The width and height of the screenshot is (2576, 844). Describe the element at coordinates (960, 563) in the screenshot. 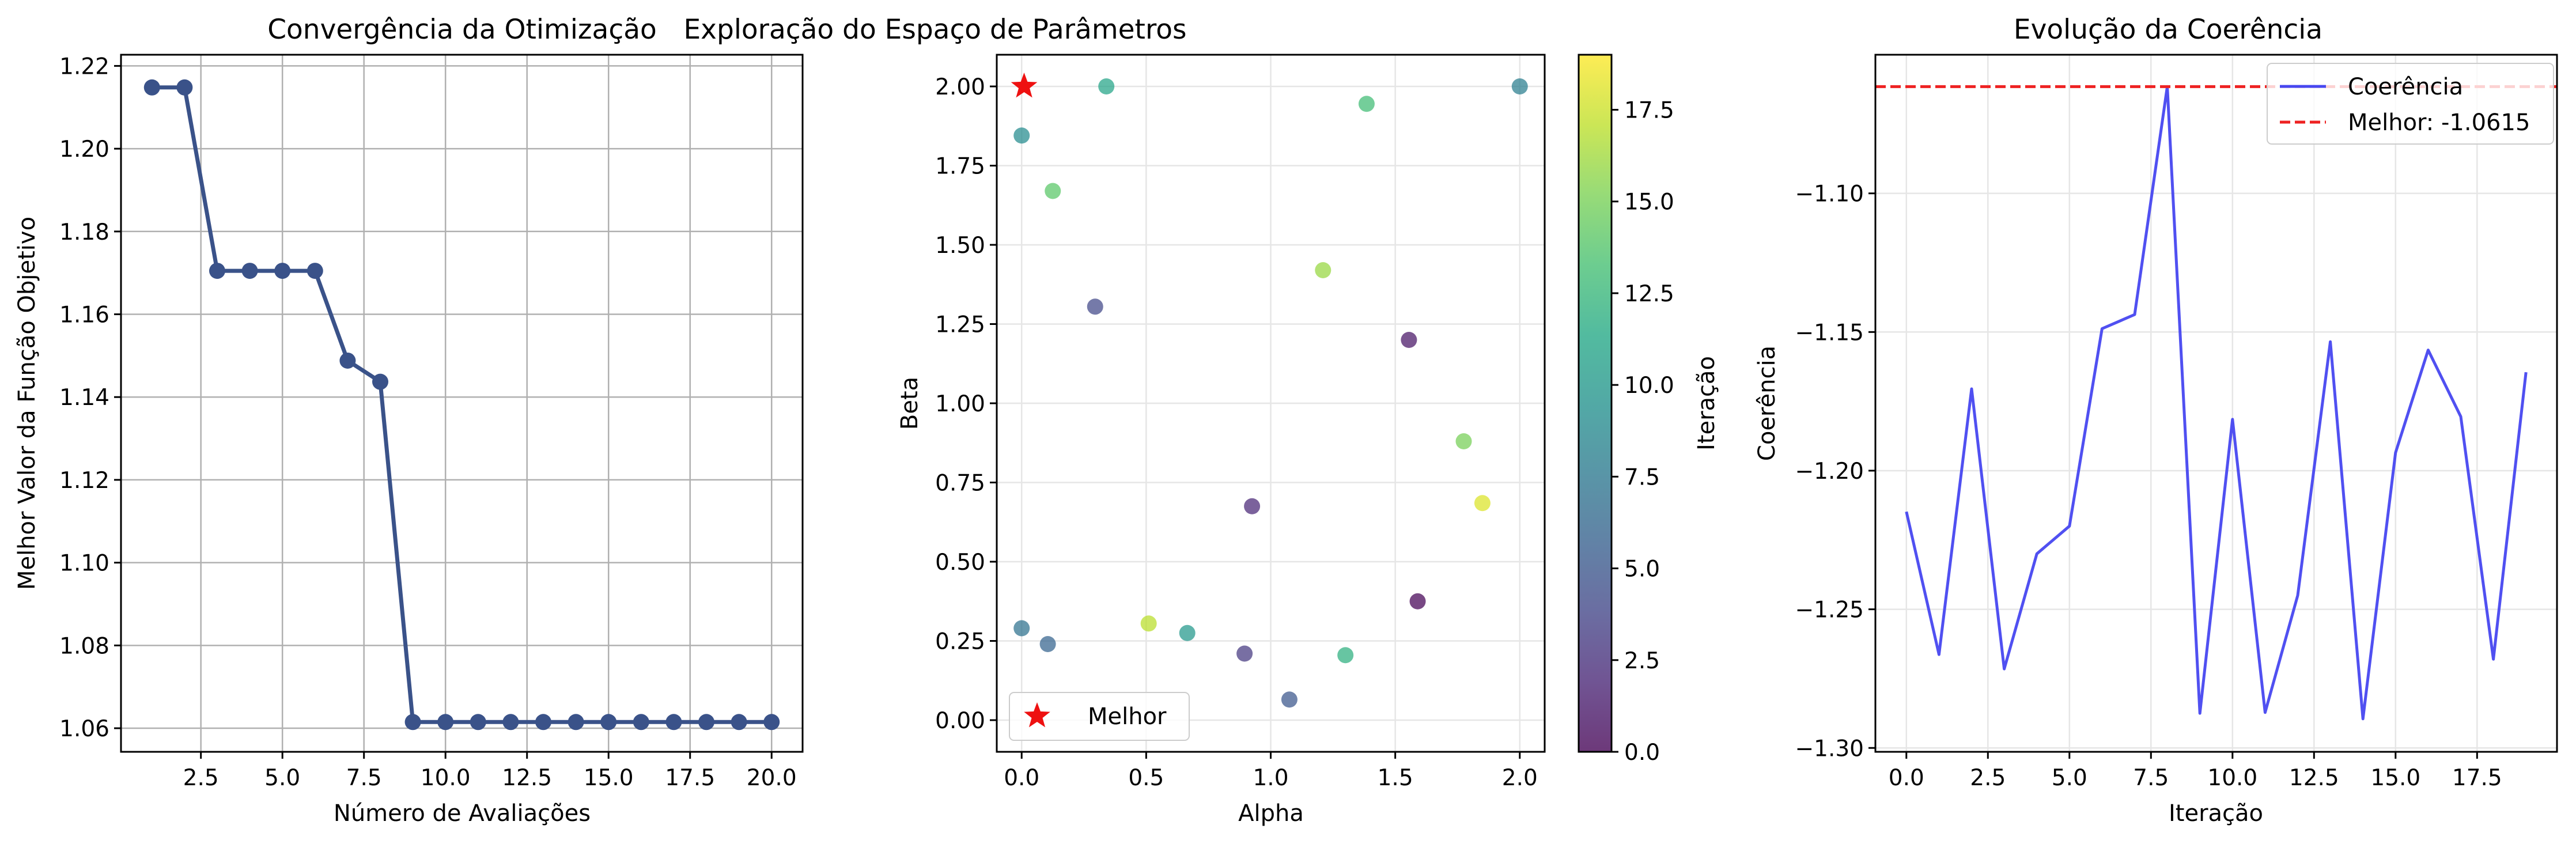

I see `parameter-space-ytick-label: 0.50` at that location.